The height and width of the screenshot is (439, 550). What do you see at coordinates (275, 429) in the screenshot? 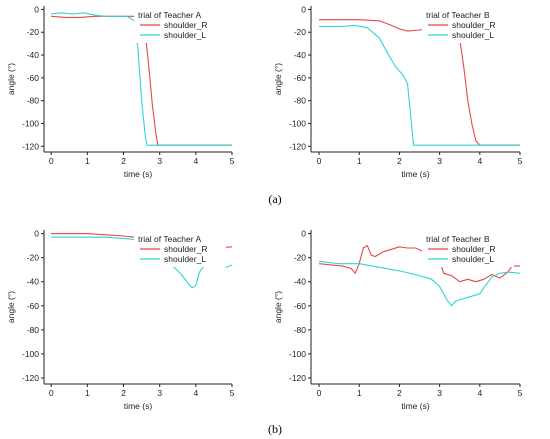
I see `caption-b: (b)` at bounding box center [275, 429].